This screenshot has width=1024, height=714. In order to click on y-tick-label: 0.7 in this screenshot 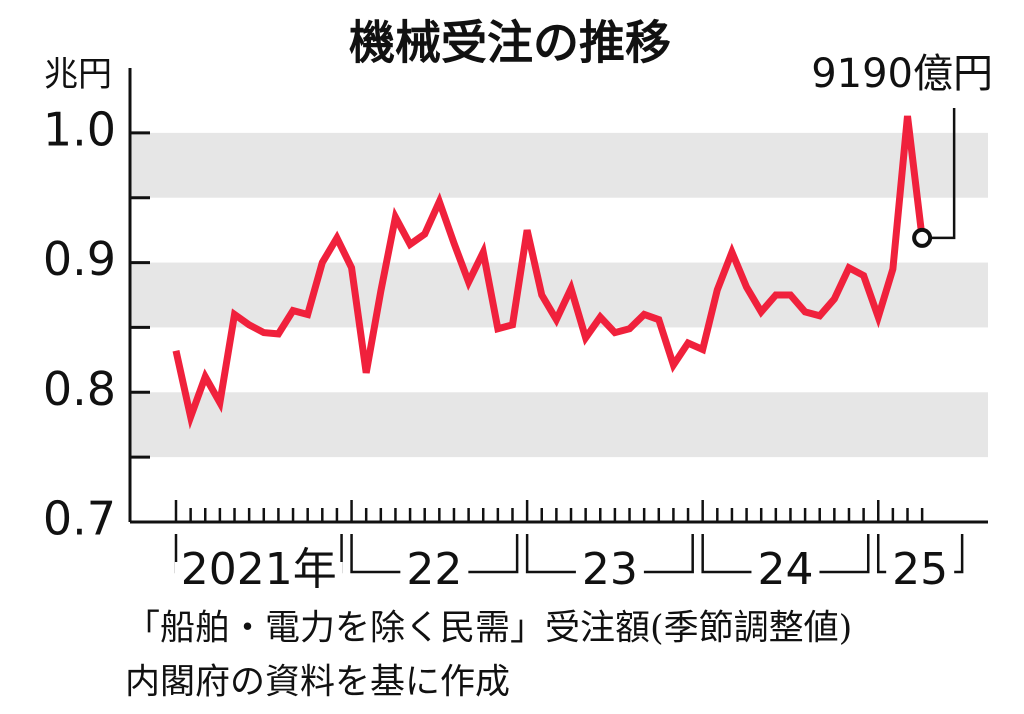, I will do `click(79, 519)`.